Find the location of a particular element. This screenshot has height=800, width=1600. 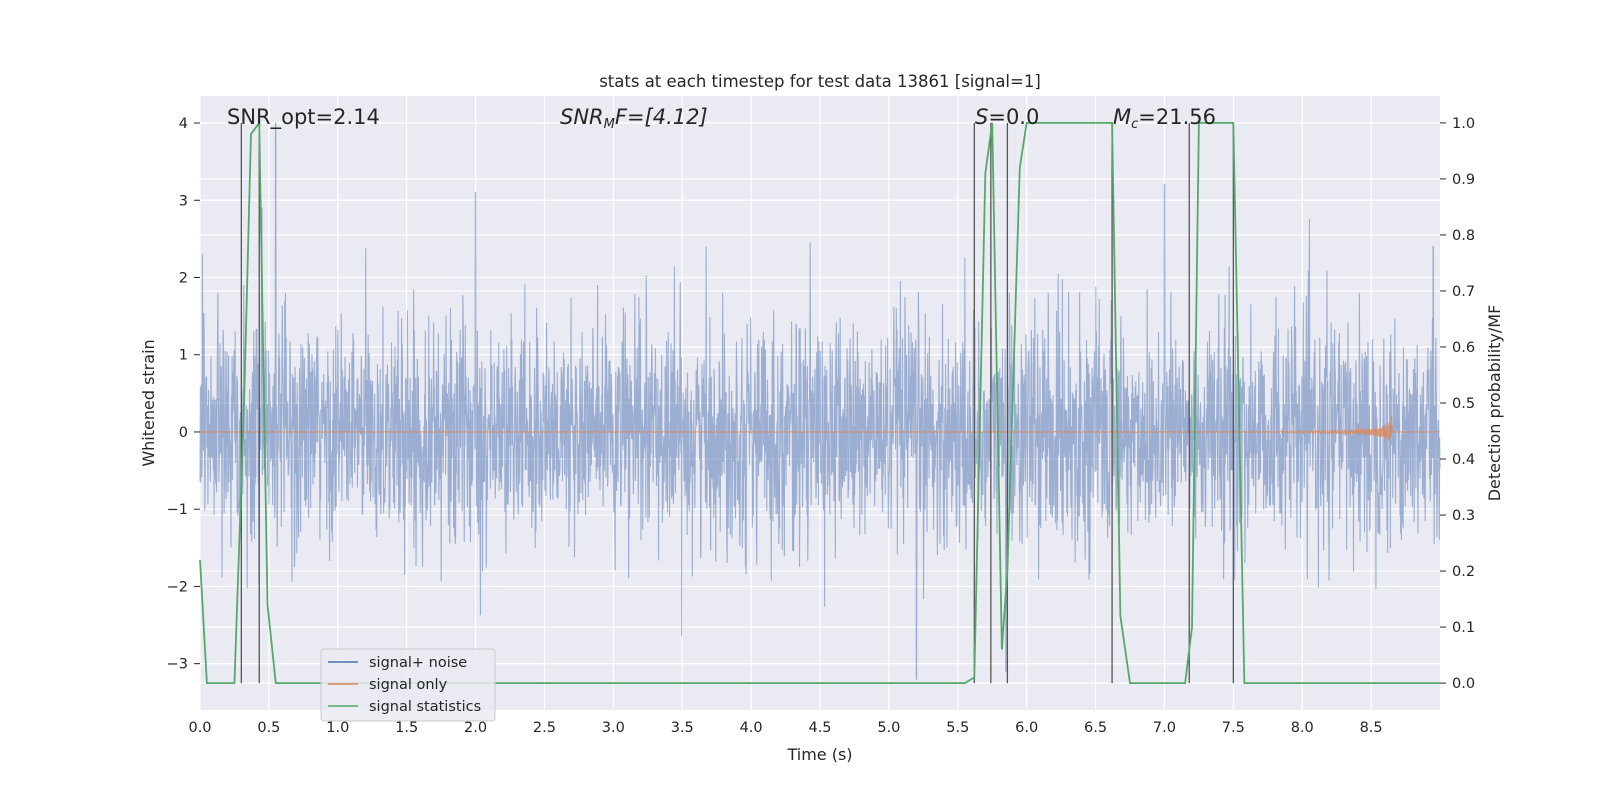

y2-tick-label: 0.1 is located at coordinates (1463, 628).